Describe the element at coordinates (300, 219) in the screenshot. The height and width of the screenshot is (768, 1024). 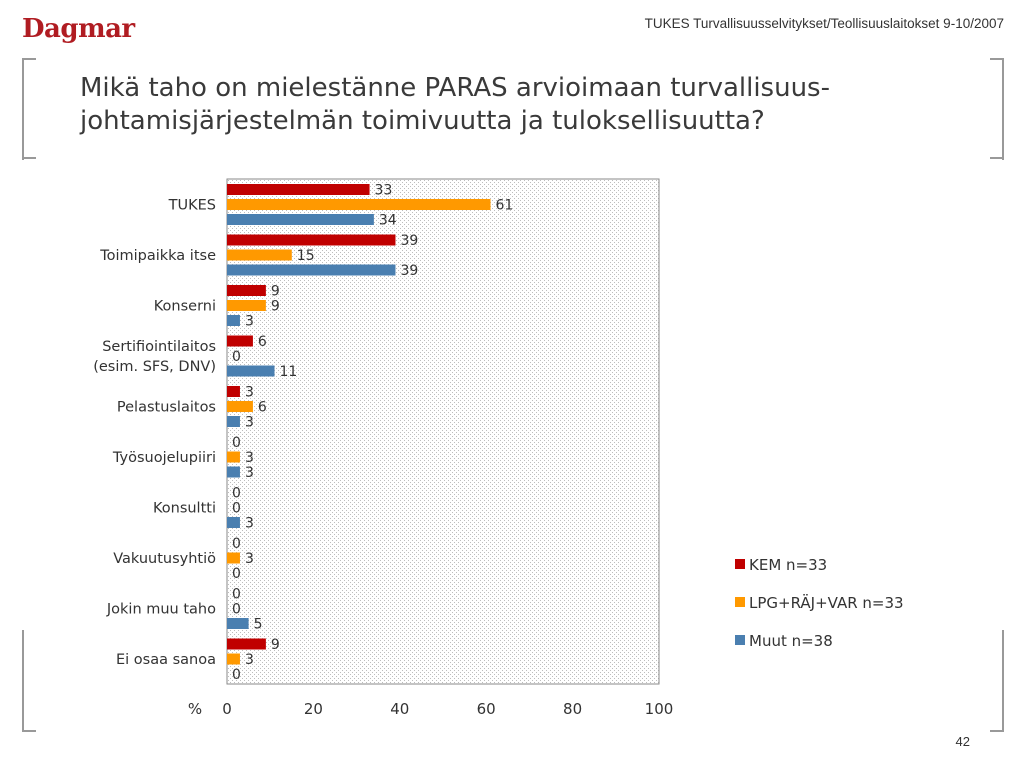
I see `bar-s2-c0` at that location.